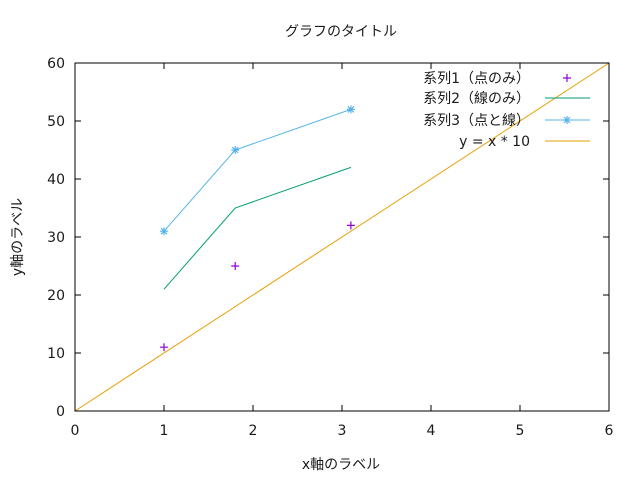  What do you see at coordinates (341, 465) in the screenshot?
I see `x-axis-label: x軸のラベル` at bounding box center [341, 465].